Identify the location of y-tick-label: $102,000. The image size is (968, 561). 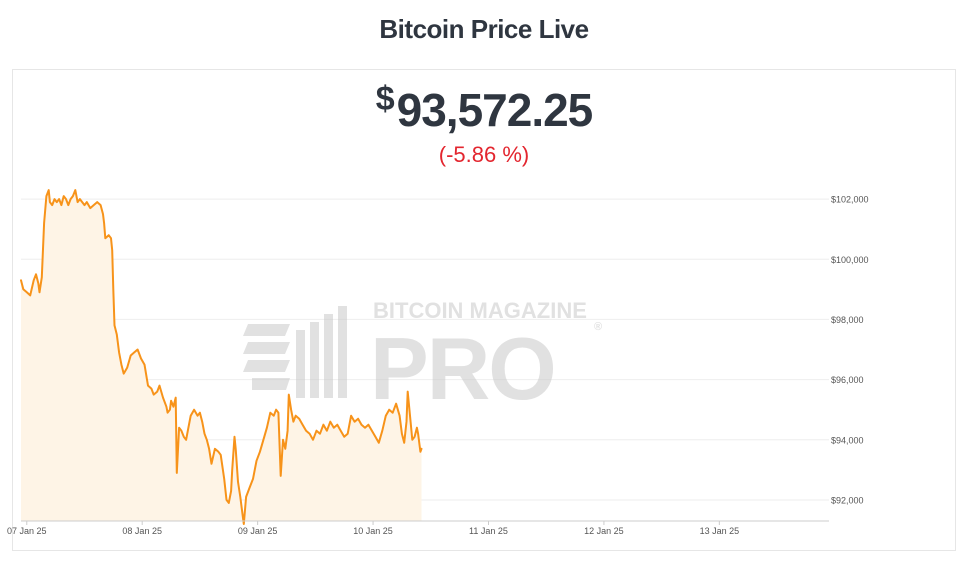
(850, 200).